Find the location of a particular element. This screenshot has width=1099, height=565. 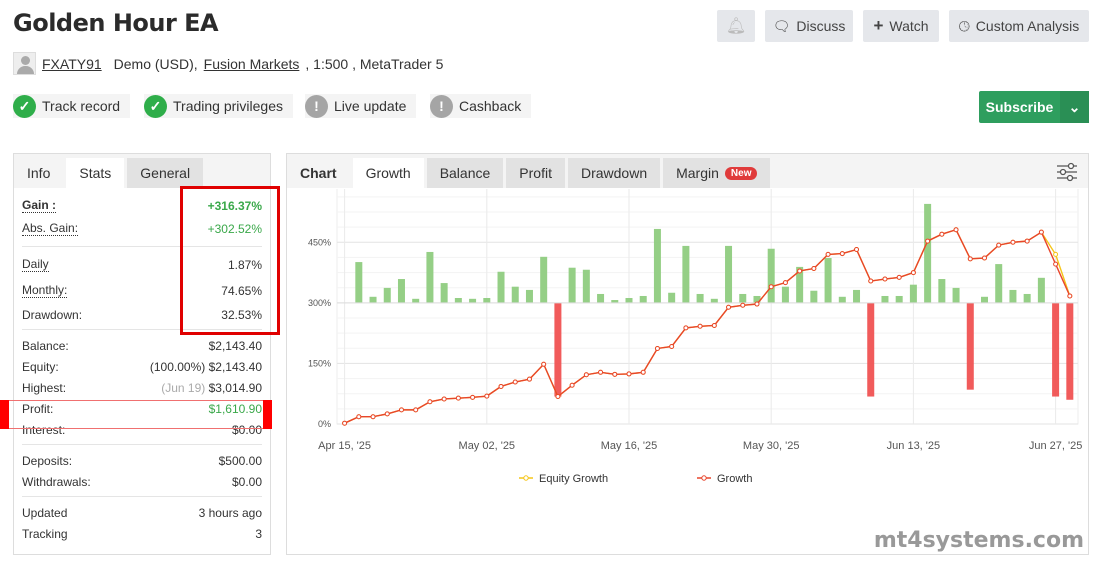

legend-marker is located at coordinates (704, 478).